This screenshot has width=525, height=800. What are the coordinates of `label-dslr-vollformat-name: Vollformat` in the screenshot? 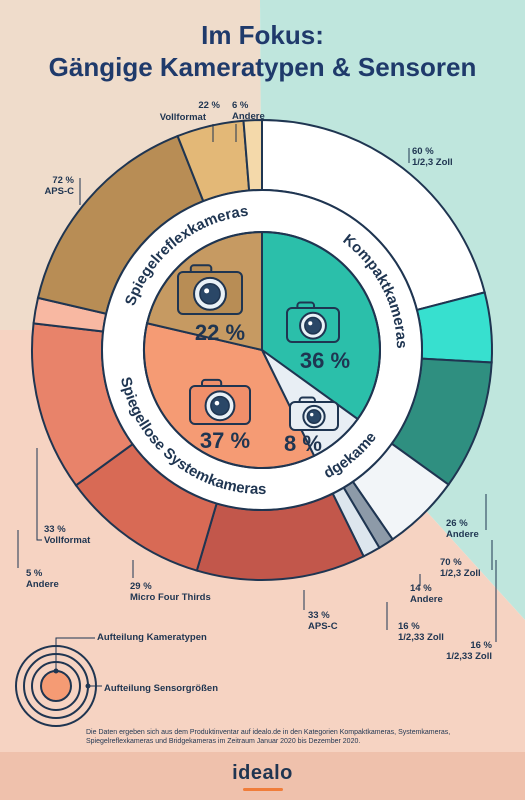 It's located at (173, 117).